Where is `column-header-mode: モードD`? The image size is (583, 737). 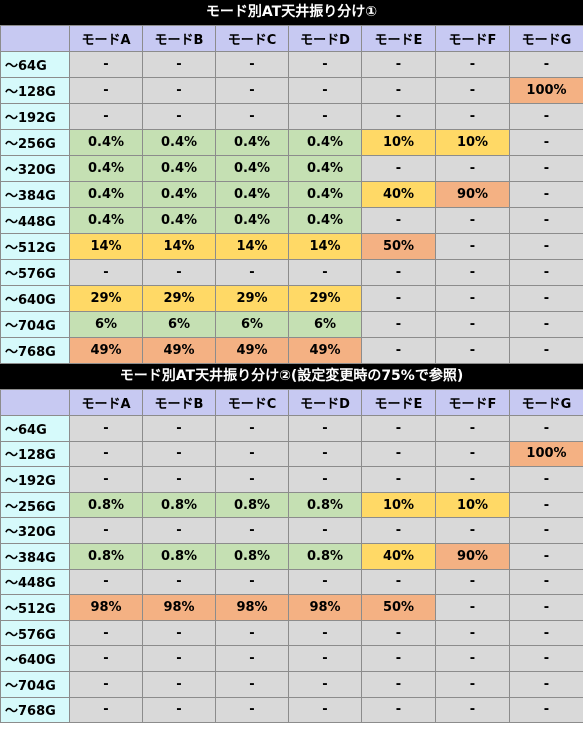
column-header-mode: モードD is located at coordinates (325, 402).